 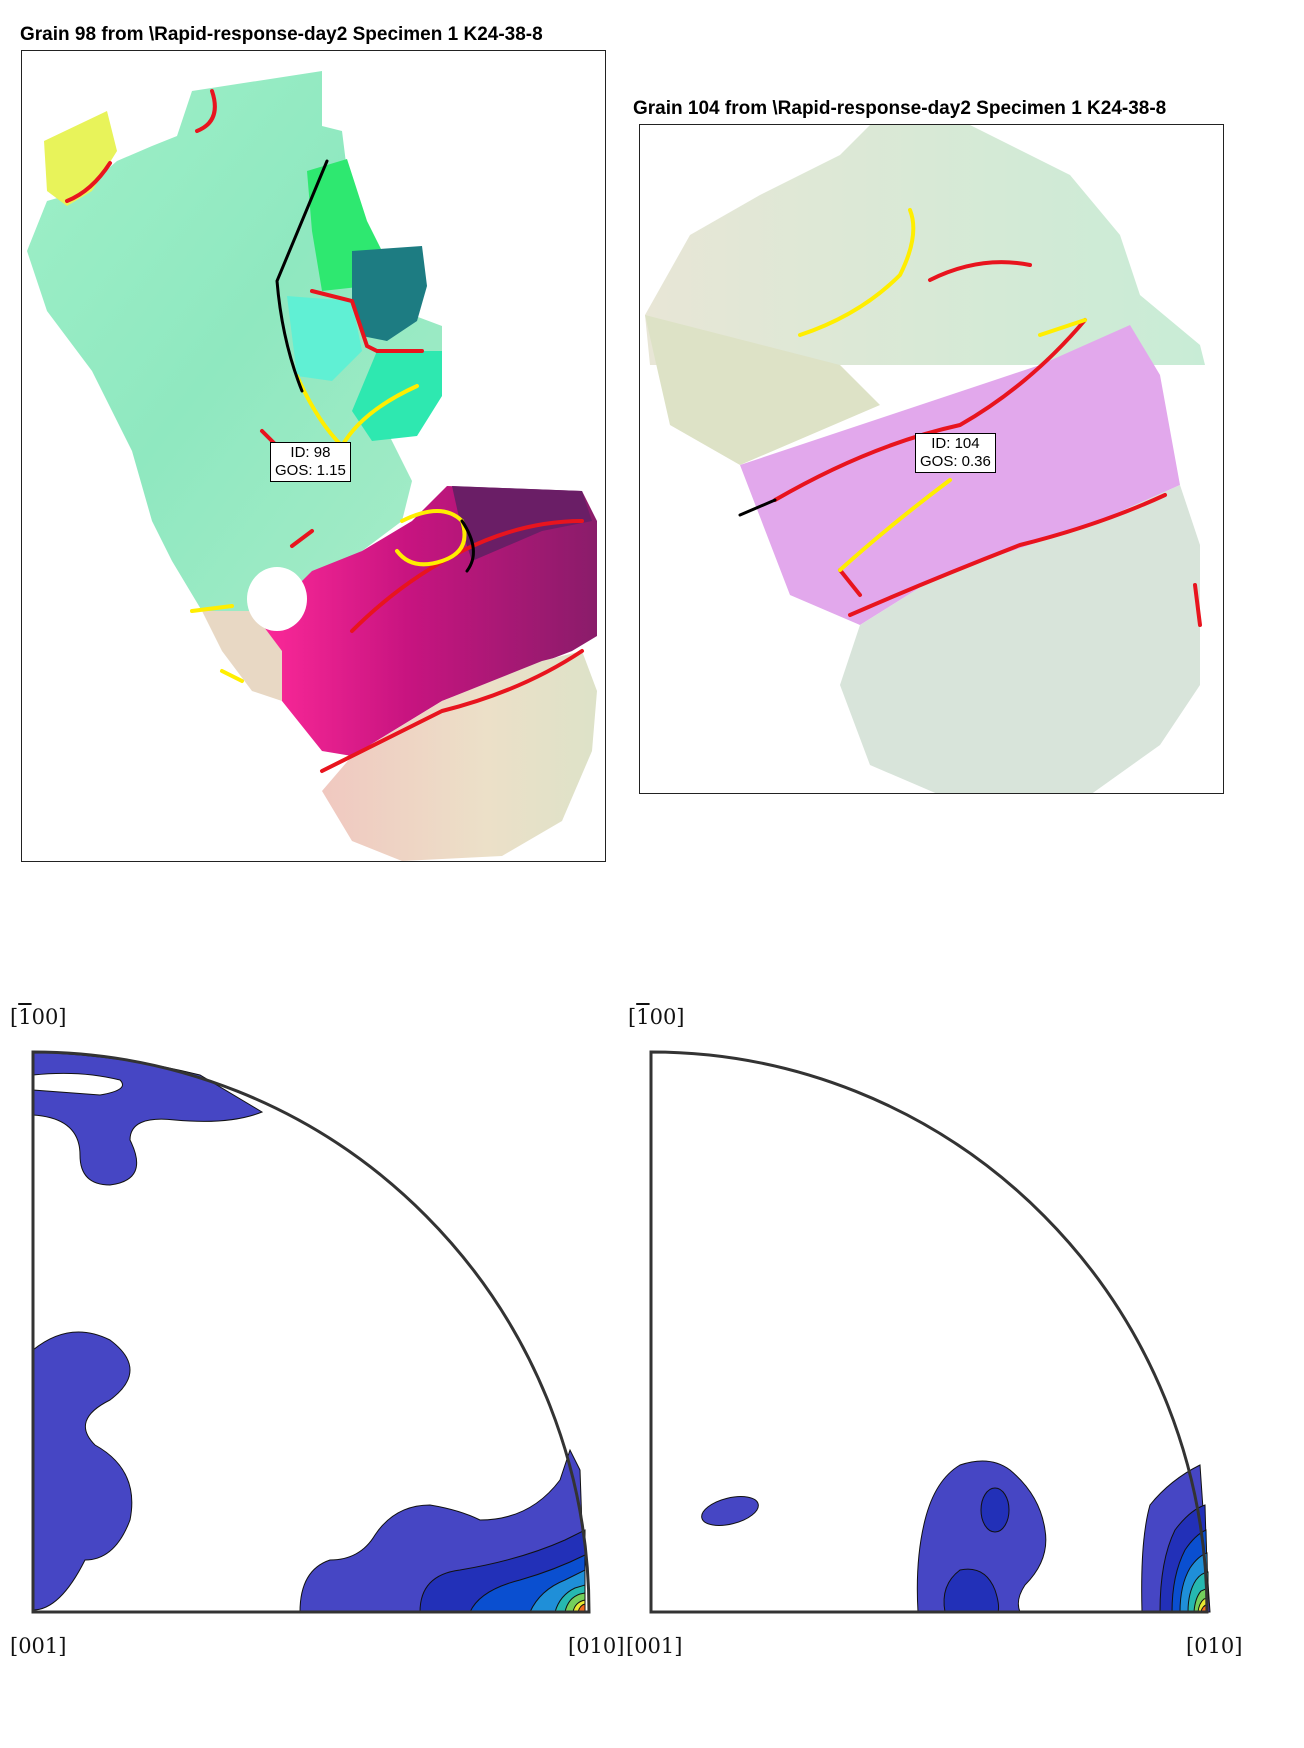 I want to click on grain104-id-label: ID: 104, so click(x=955, y=444).